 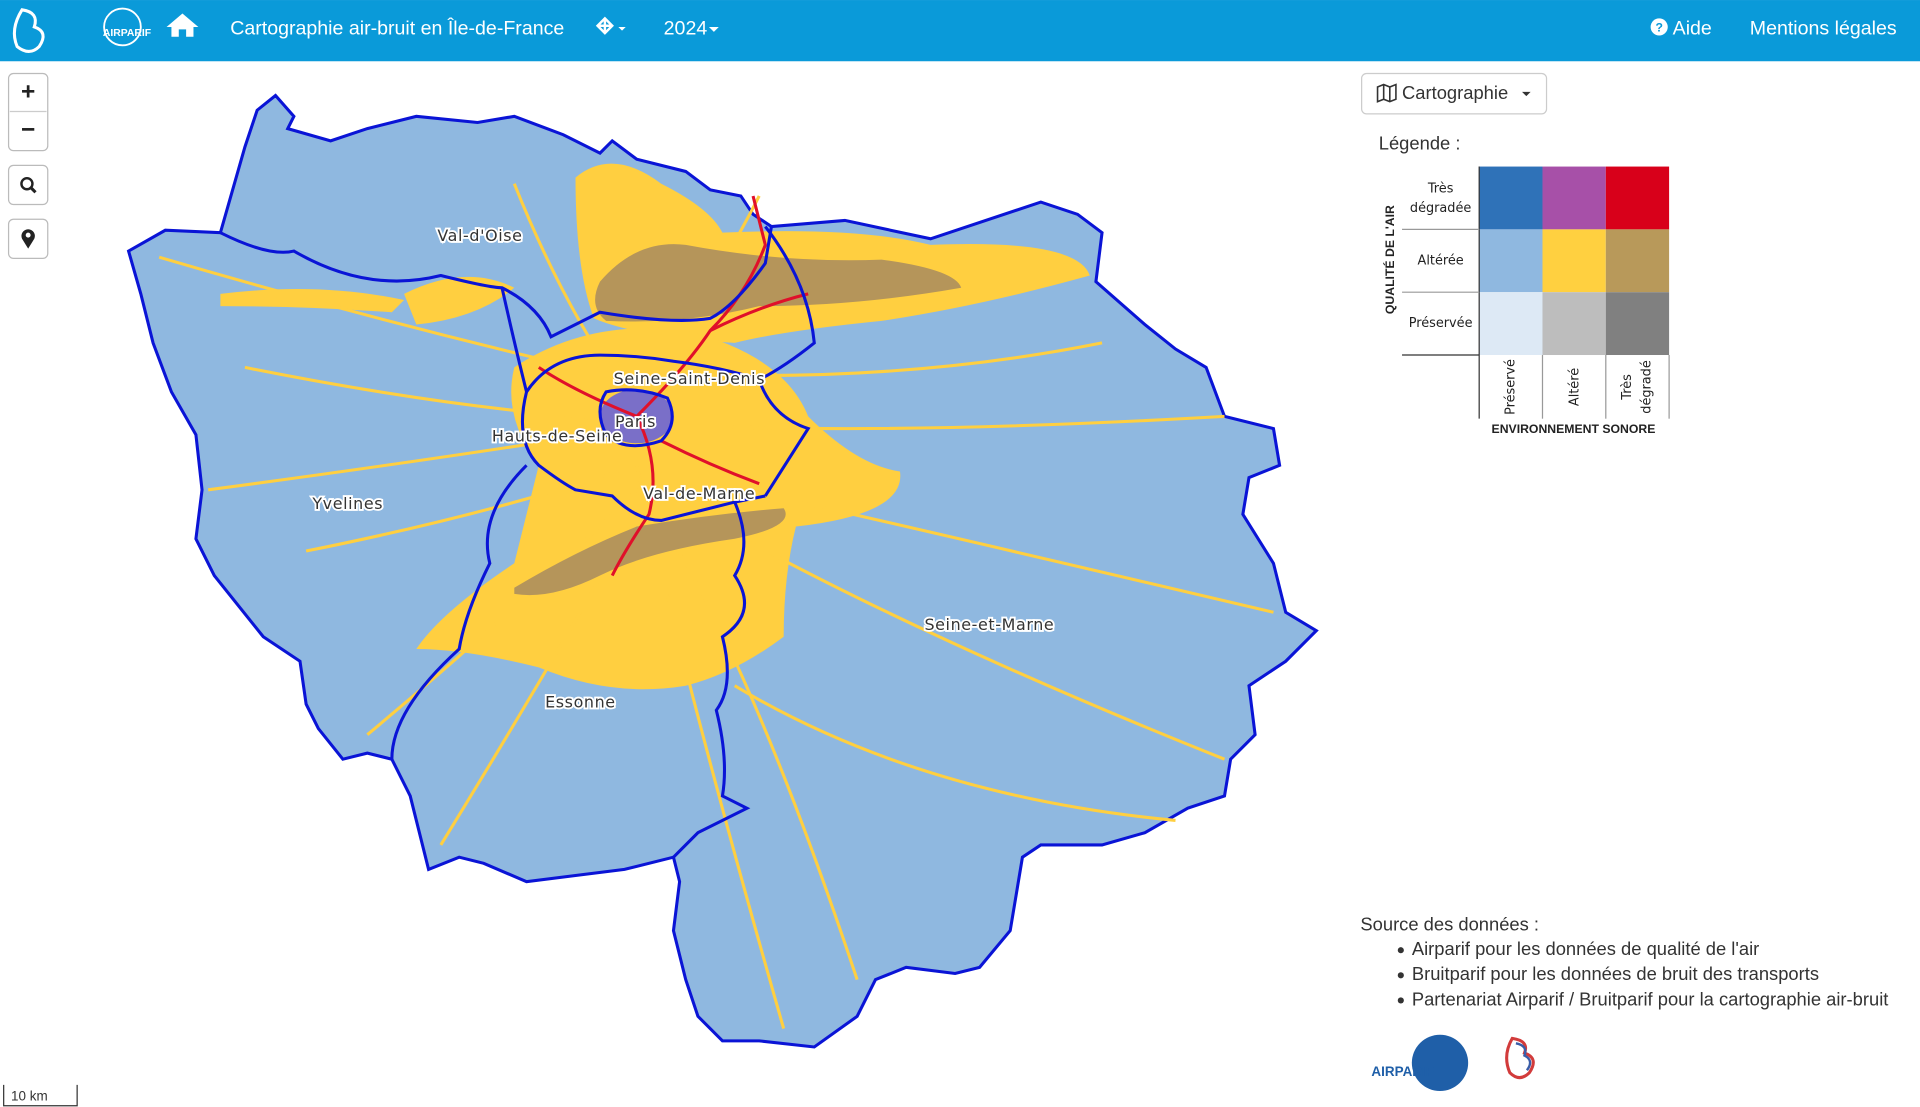 I want to click on legend-col-label: Préservé, so click(x=1511, y=386).